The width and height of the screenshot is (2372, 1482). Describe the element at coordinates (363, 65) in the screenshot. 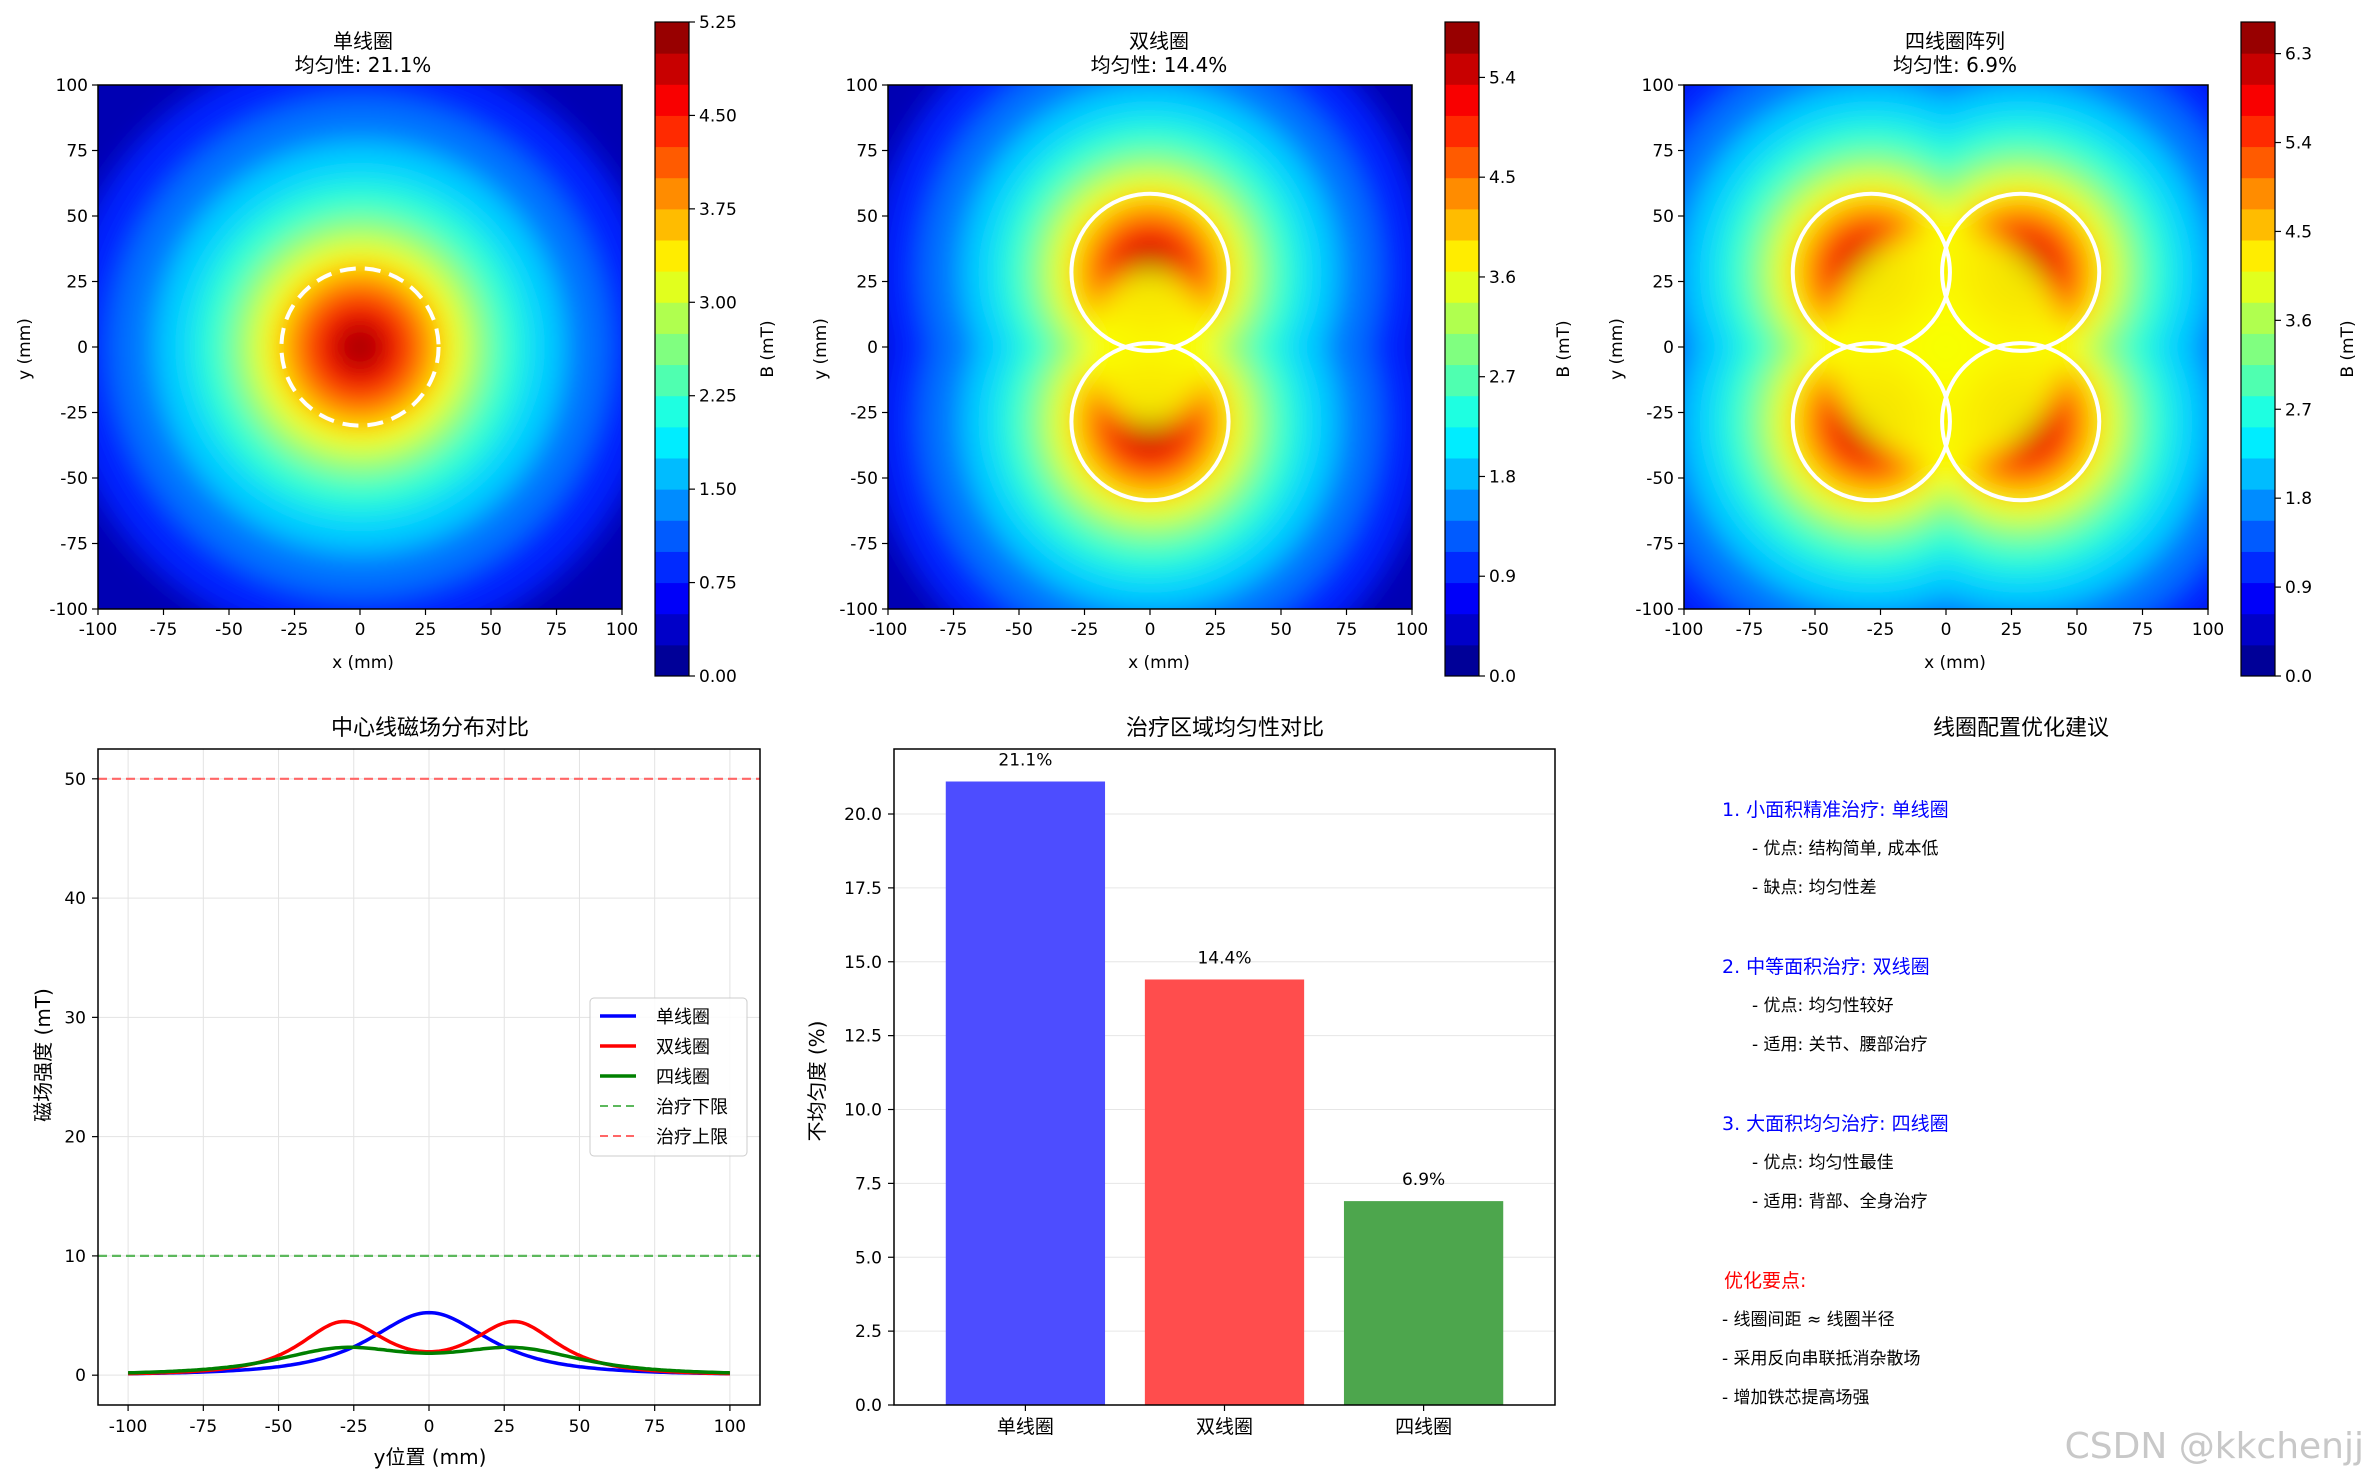

I see `heatmap-single-subtitle: 均匀性: 21.1%` at that location.